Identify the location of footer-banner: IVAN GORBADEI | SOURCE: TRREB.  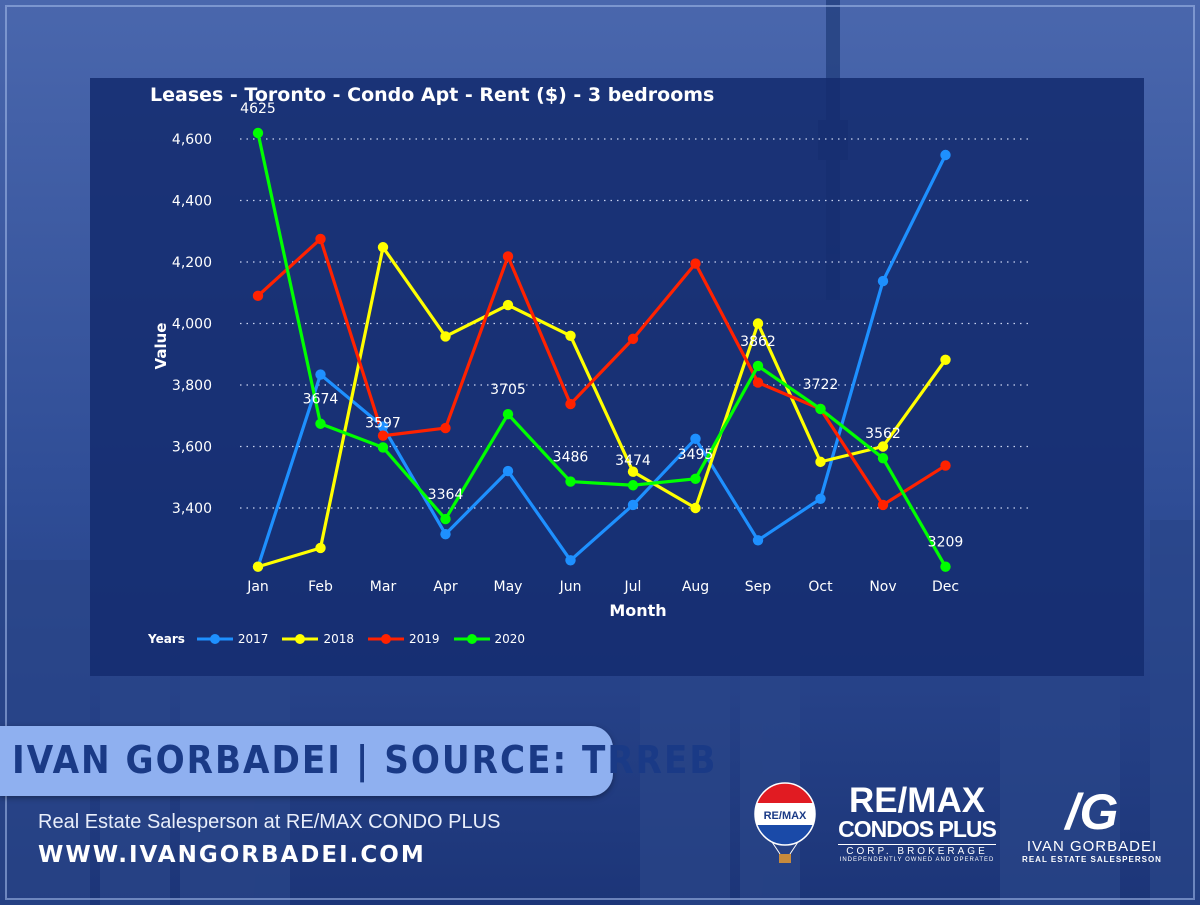
(357, 761).